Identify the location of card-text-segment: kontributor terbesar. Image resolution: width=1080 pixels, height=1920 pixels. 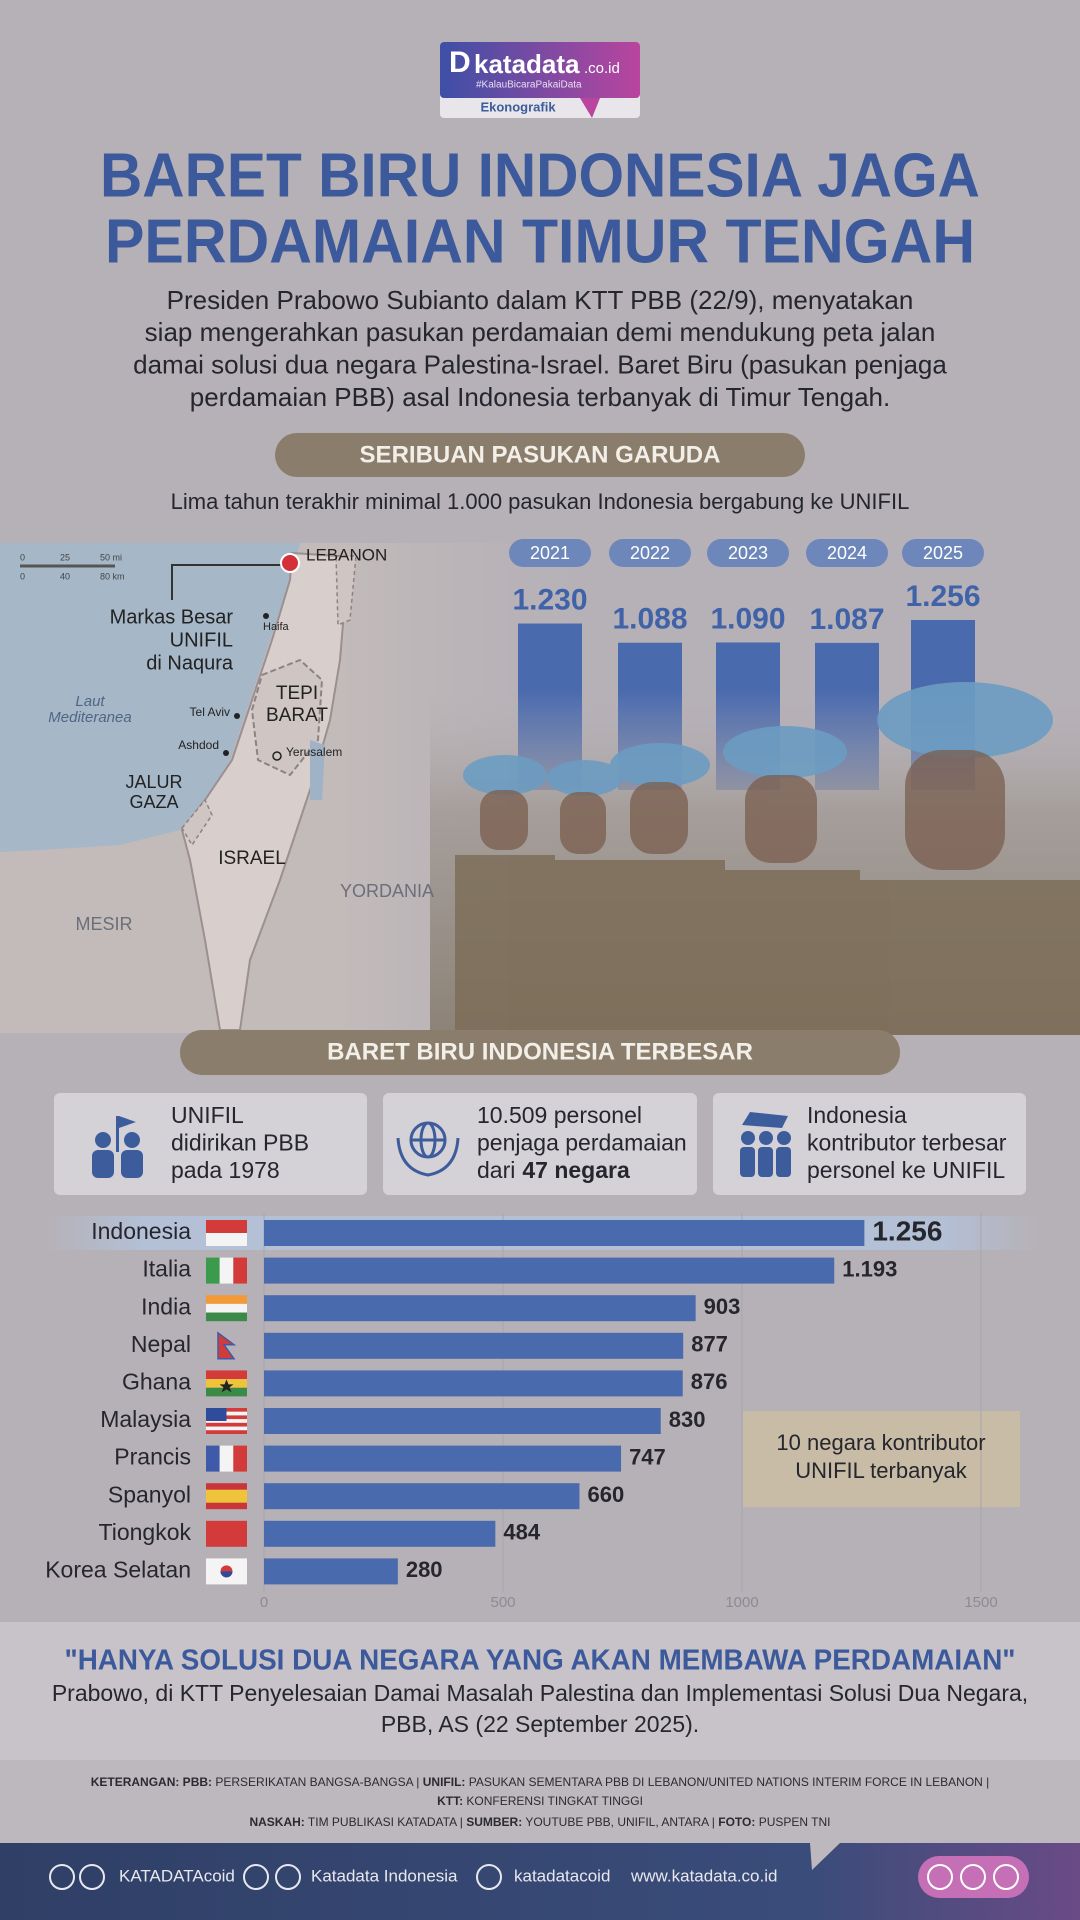
(907, 1143).